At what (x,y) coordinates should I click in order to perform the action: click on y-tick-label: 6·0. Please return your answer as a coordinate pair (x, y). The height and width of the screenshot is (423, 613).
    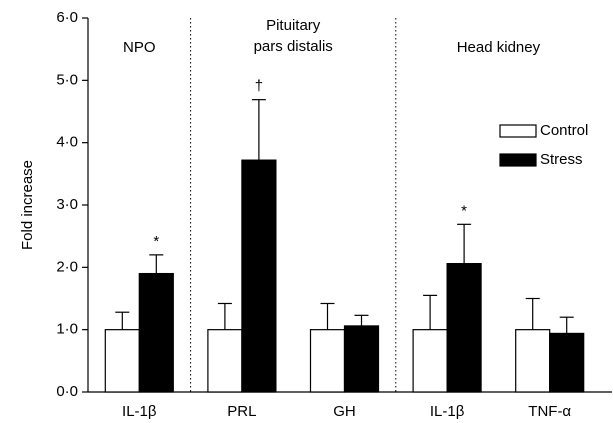
    Looking at the image, I should click on (67, 17).